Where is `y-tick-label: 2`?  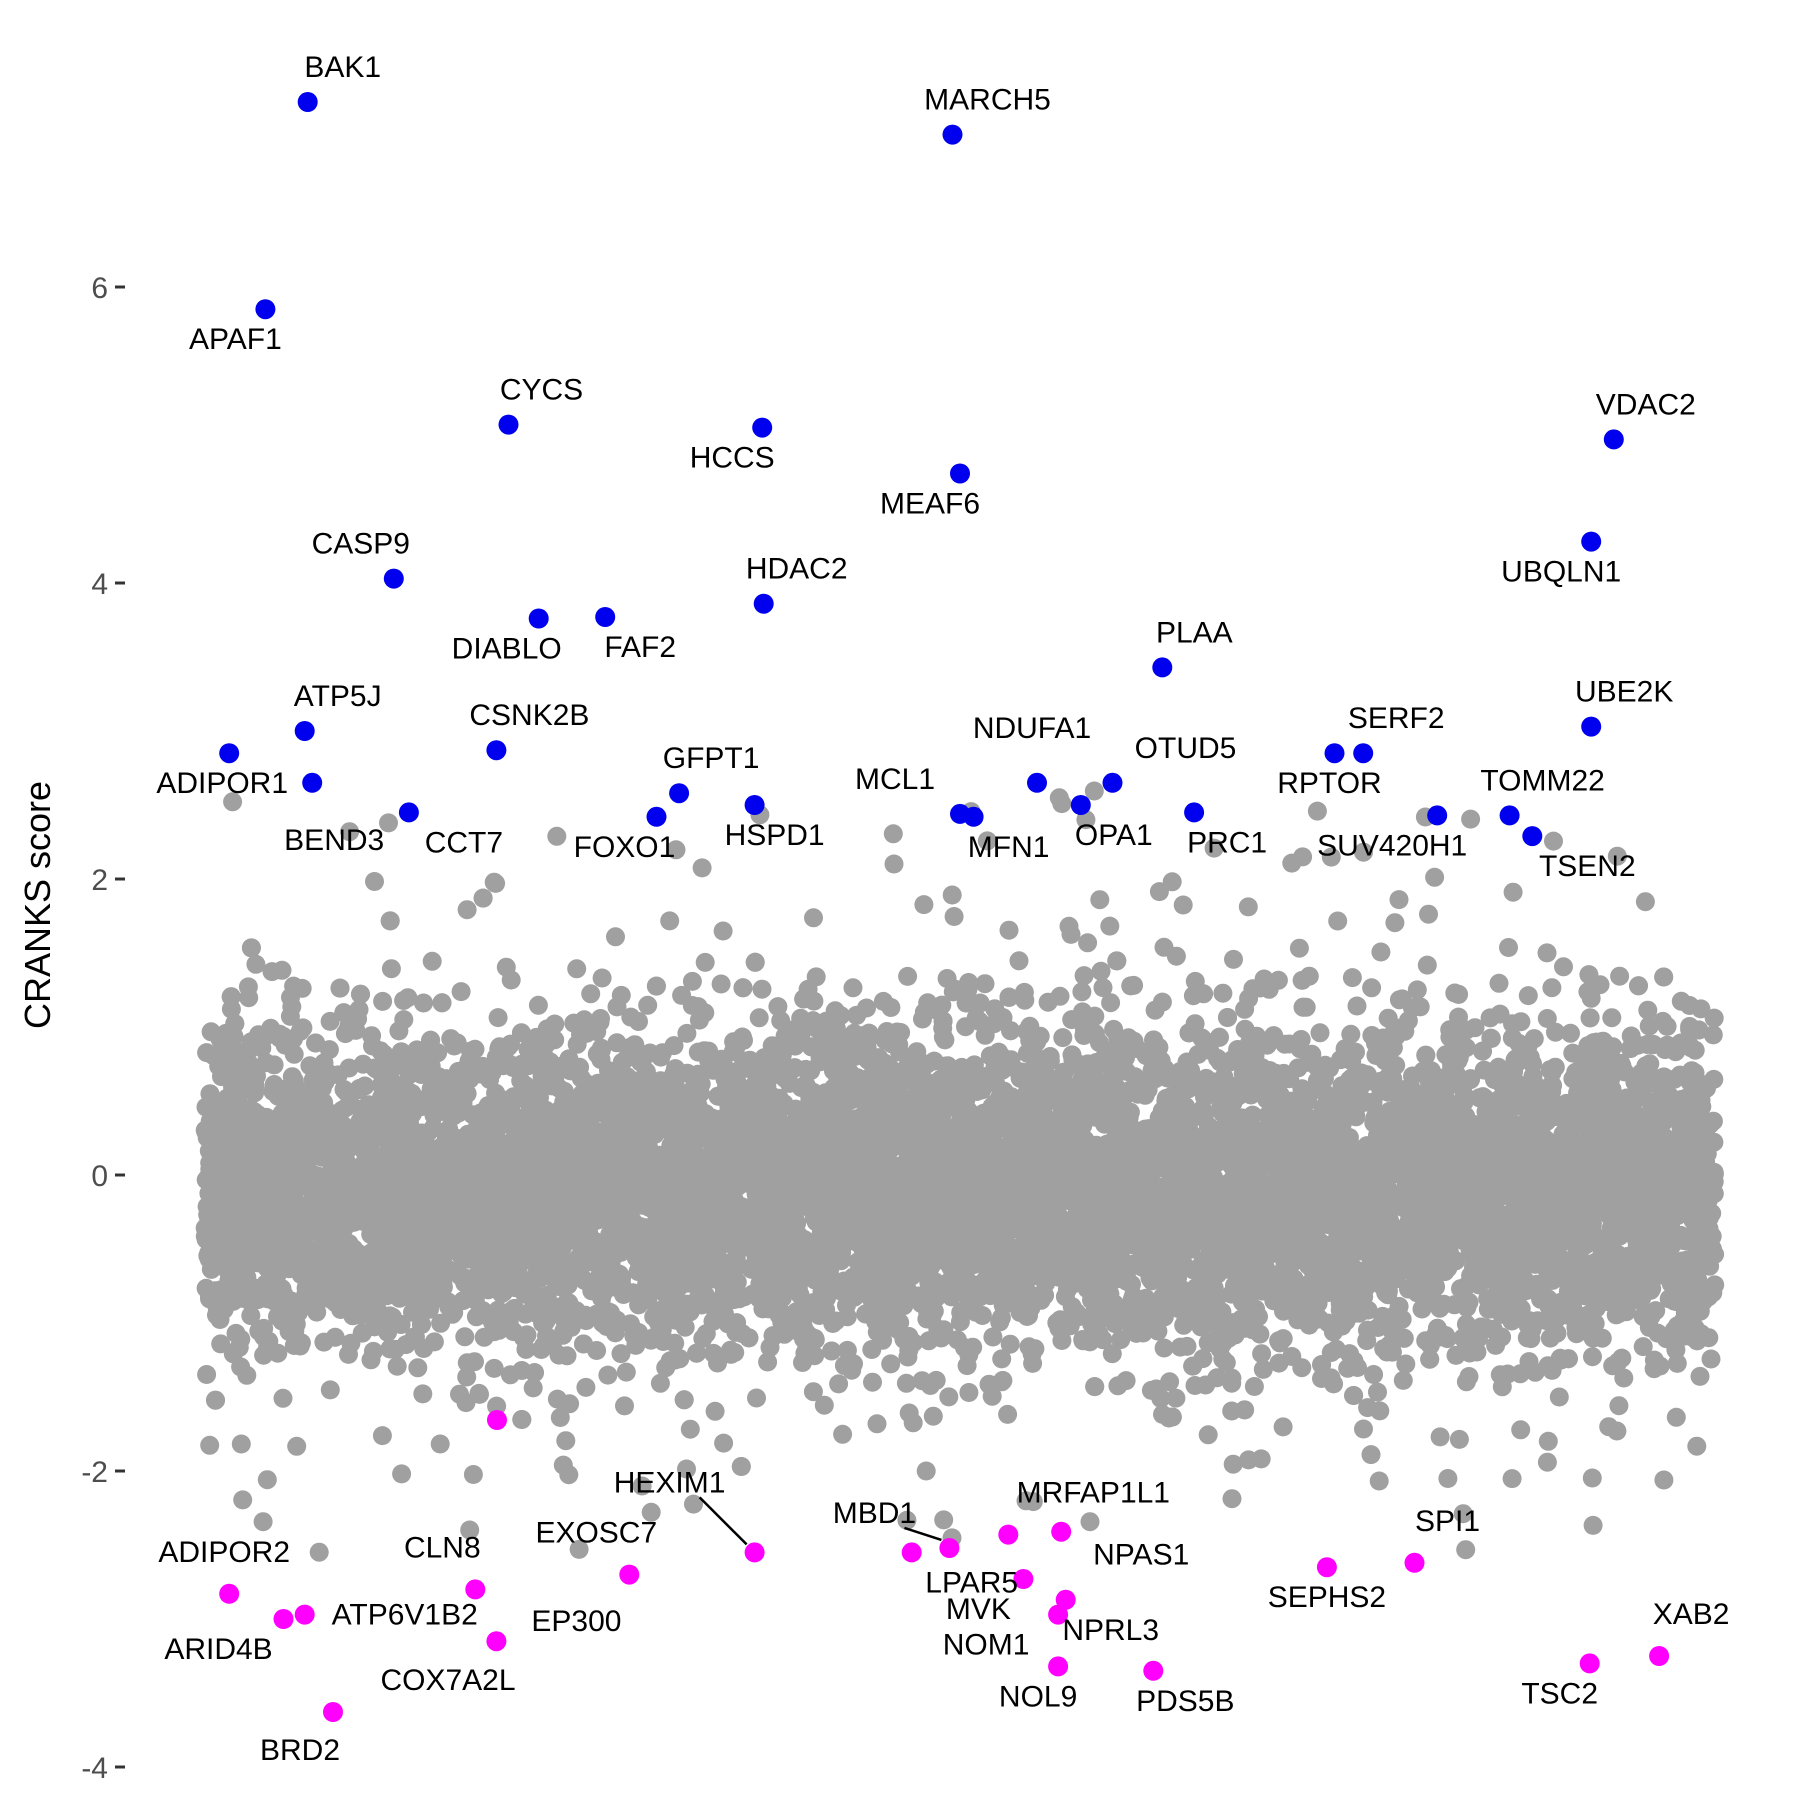
y-tick-label: 2 is located at coordinates (99, 880).